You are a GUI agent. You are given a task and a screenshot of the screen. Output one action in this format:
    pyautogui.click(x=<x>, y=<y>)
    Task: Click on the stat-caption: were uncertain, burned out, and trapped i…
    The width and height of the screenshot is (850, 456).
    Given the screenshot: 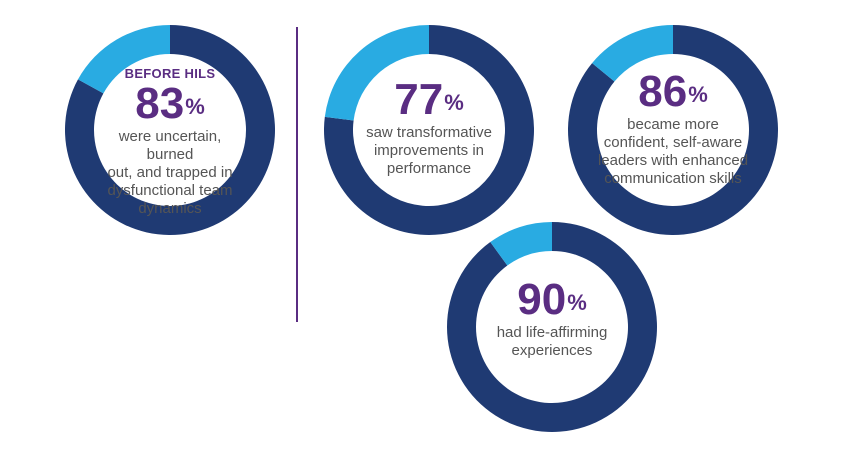 What is the action you would take?
    pyautogui.click(x=170, y=172)
    